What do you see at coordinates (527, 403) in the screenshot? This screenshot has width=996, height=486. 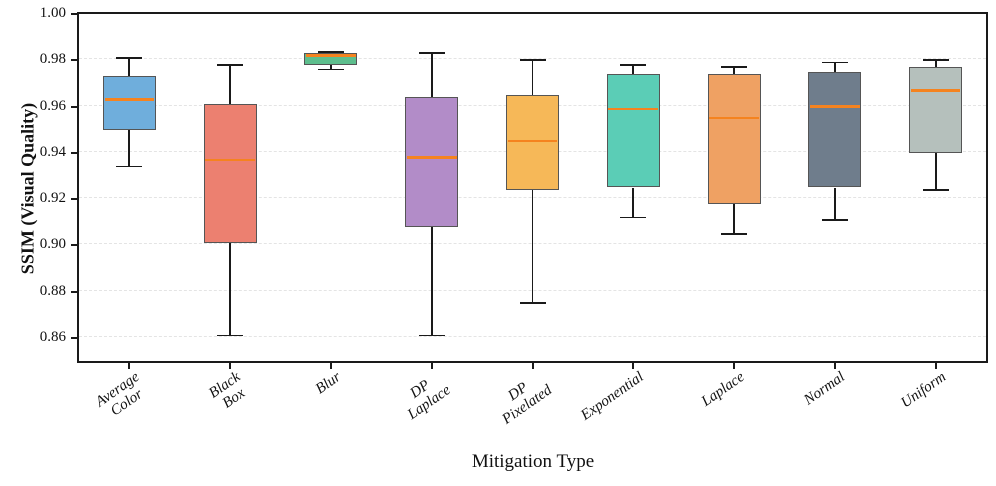 I see `x-tick-label: DP Pixelated` at bounding box center [527, 403].